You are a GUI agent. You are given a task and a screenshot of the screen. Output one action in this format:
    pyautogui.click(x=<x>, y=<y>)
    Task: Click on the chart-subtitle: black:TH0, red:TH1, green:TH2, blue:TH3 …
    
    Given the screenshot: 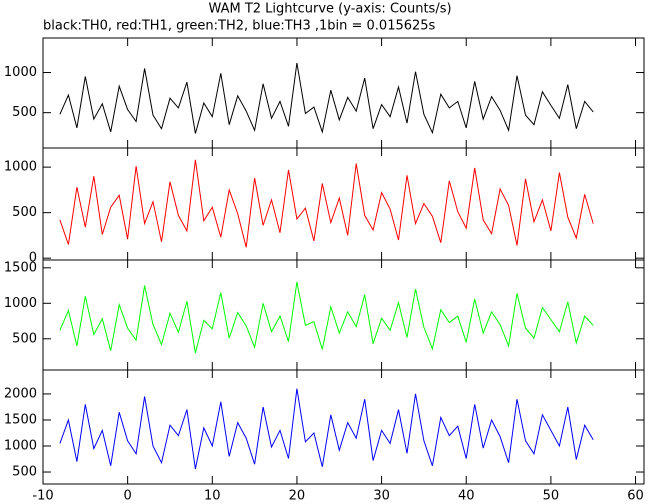 What is the action you would take?
    pyautogui.click(x=239, y=26)
    